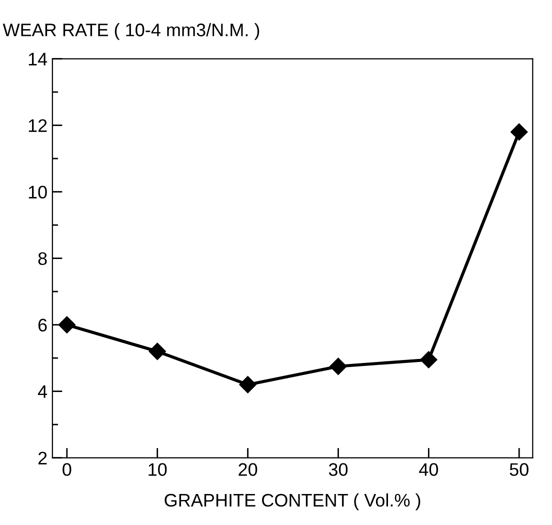  I want to click on y-tick-label: 2, so click(42, 458).